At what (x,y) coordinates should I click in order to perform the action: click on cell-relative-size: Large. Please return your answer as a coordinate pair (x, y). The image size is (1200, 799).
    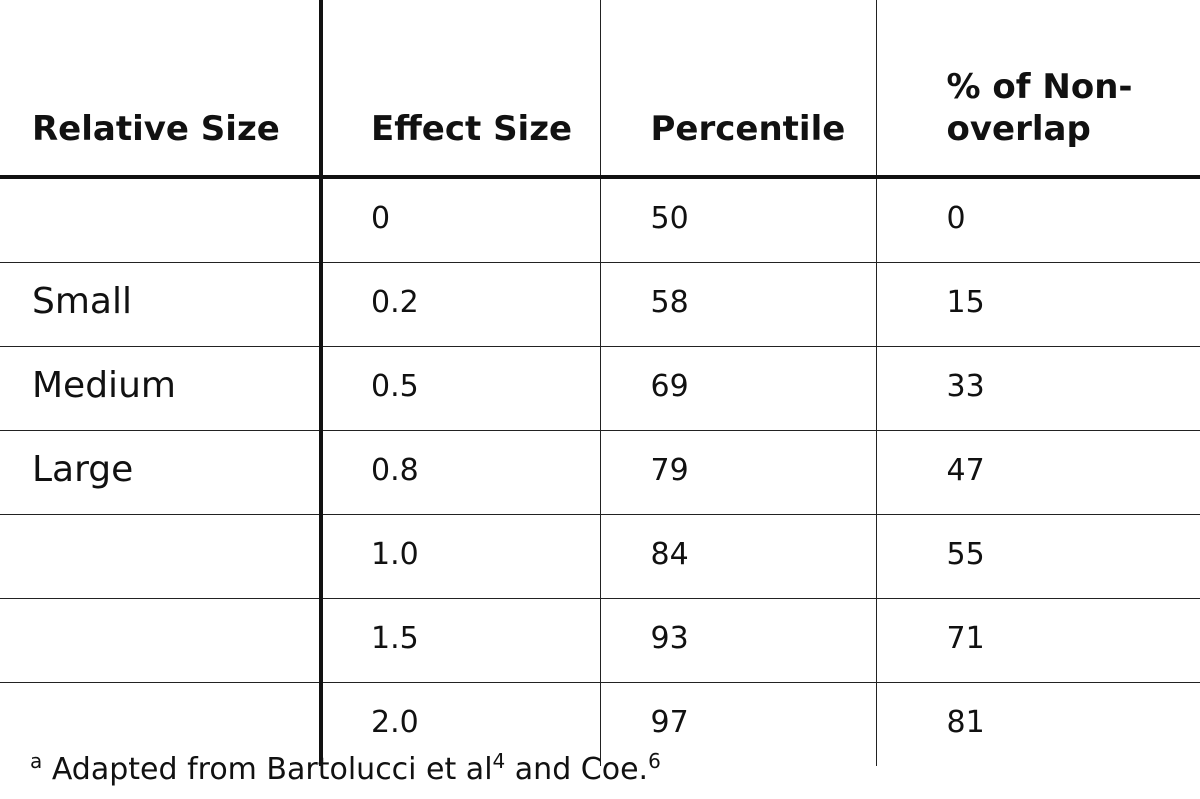
    Looking at the image, I should click on (161, 472).